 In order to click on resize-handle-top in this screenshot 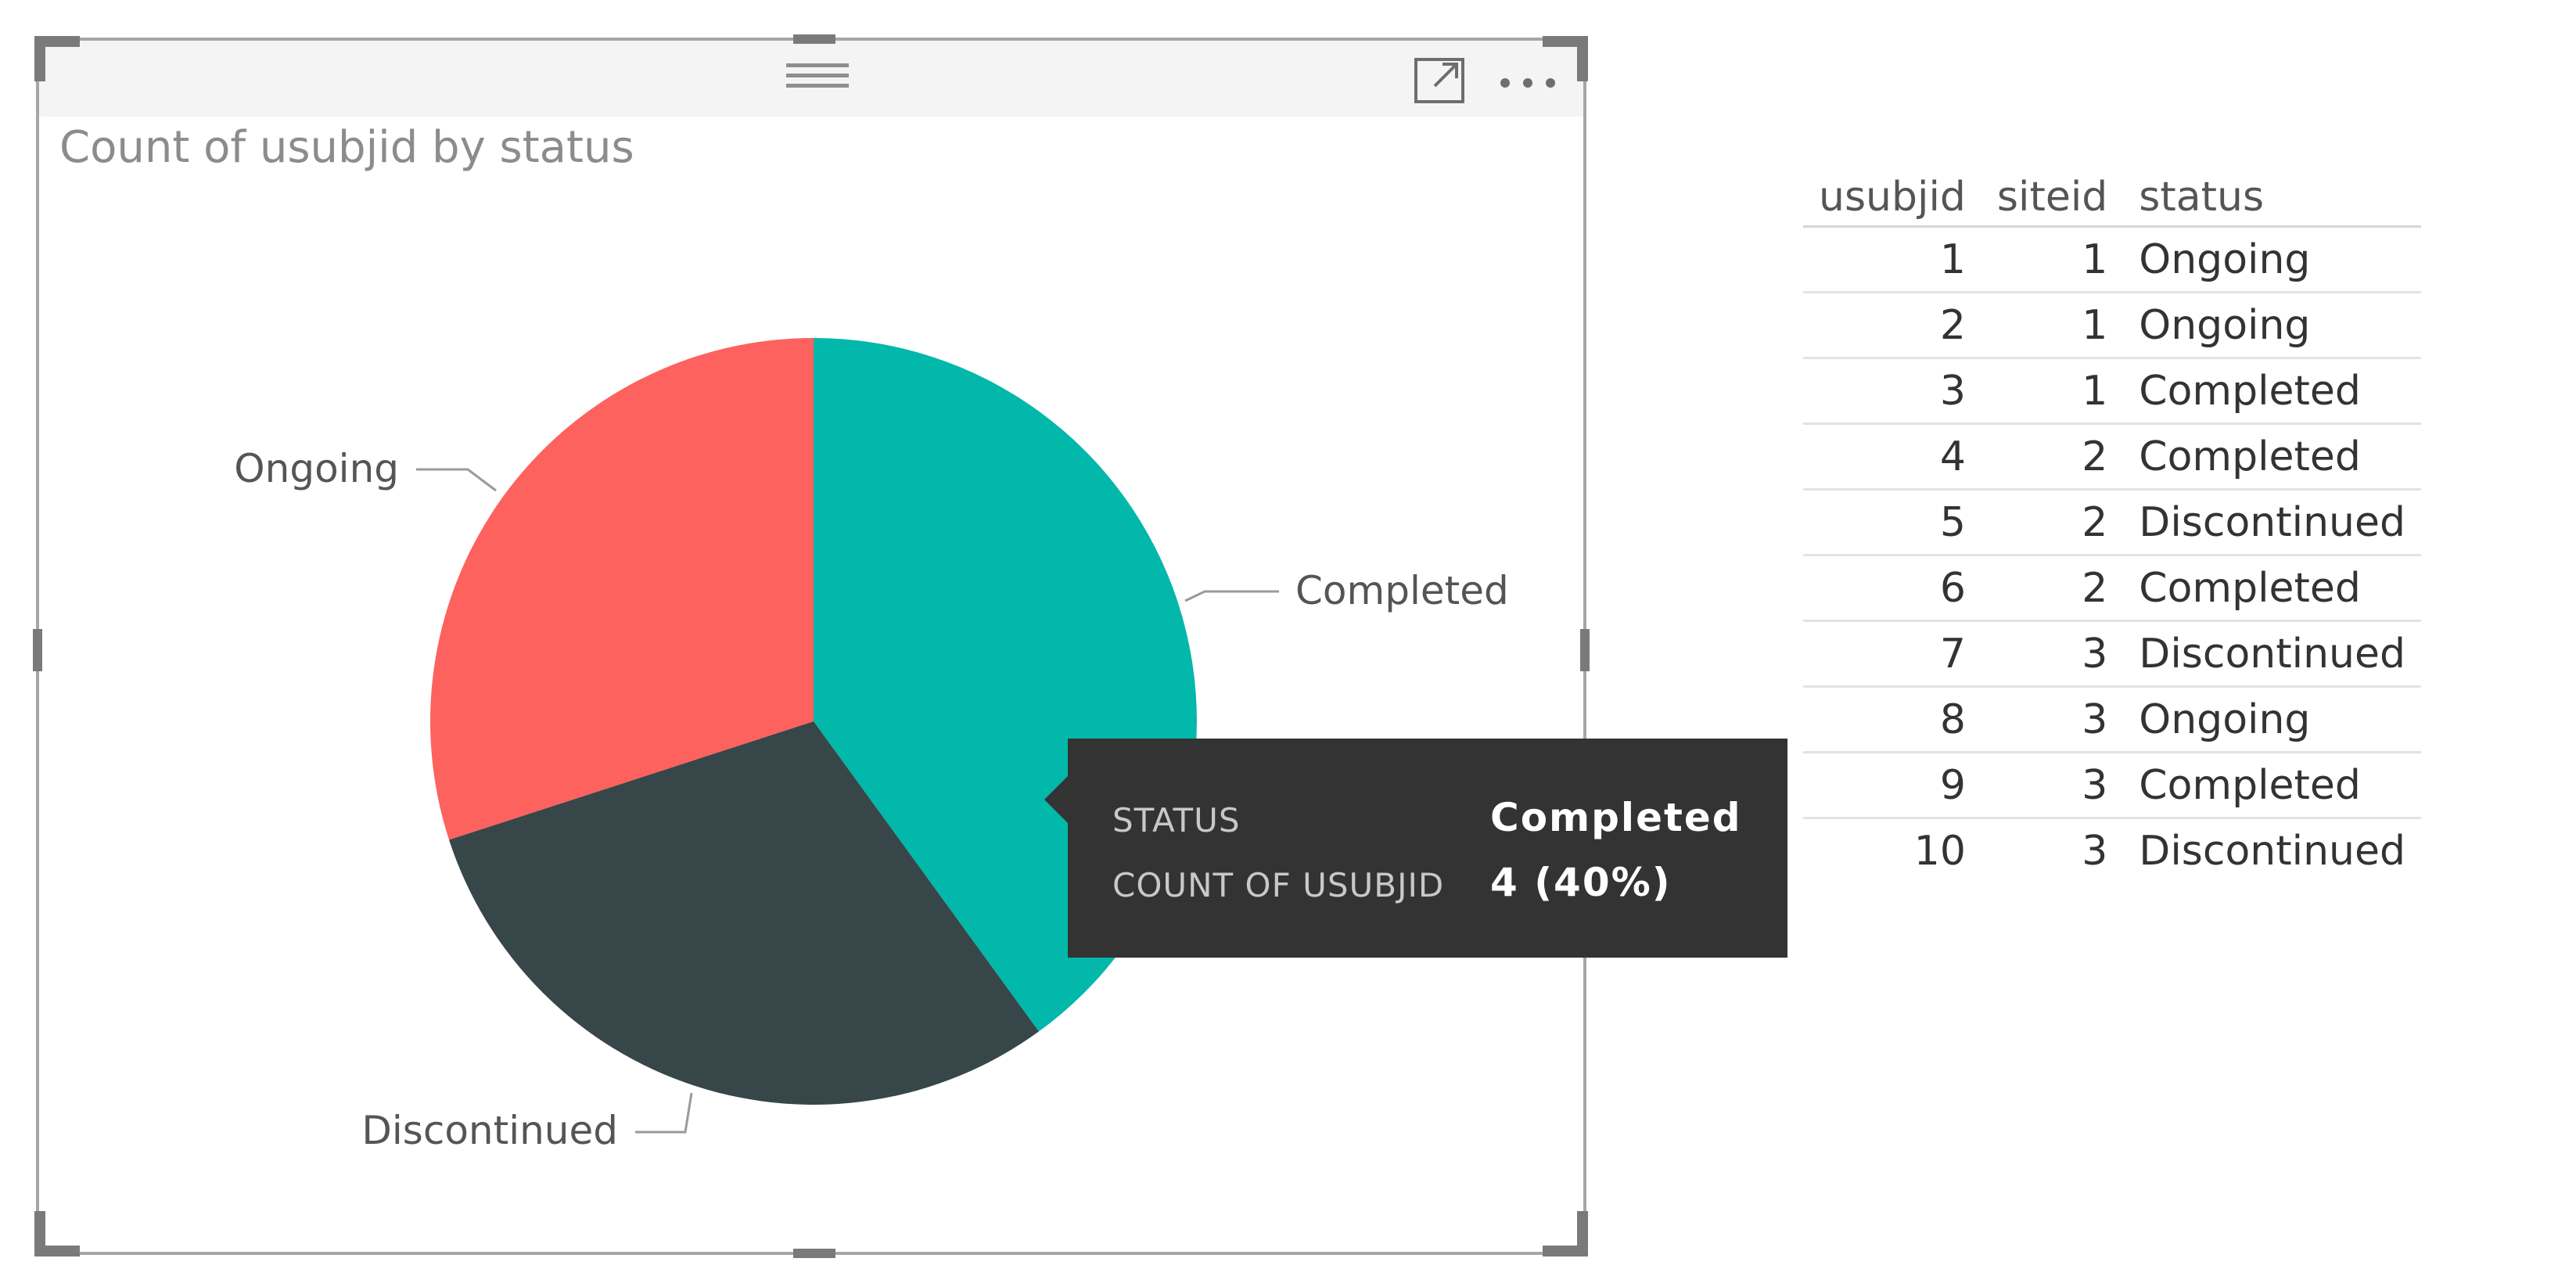, I will do `click(814, 39)`.